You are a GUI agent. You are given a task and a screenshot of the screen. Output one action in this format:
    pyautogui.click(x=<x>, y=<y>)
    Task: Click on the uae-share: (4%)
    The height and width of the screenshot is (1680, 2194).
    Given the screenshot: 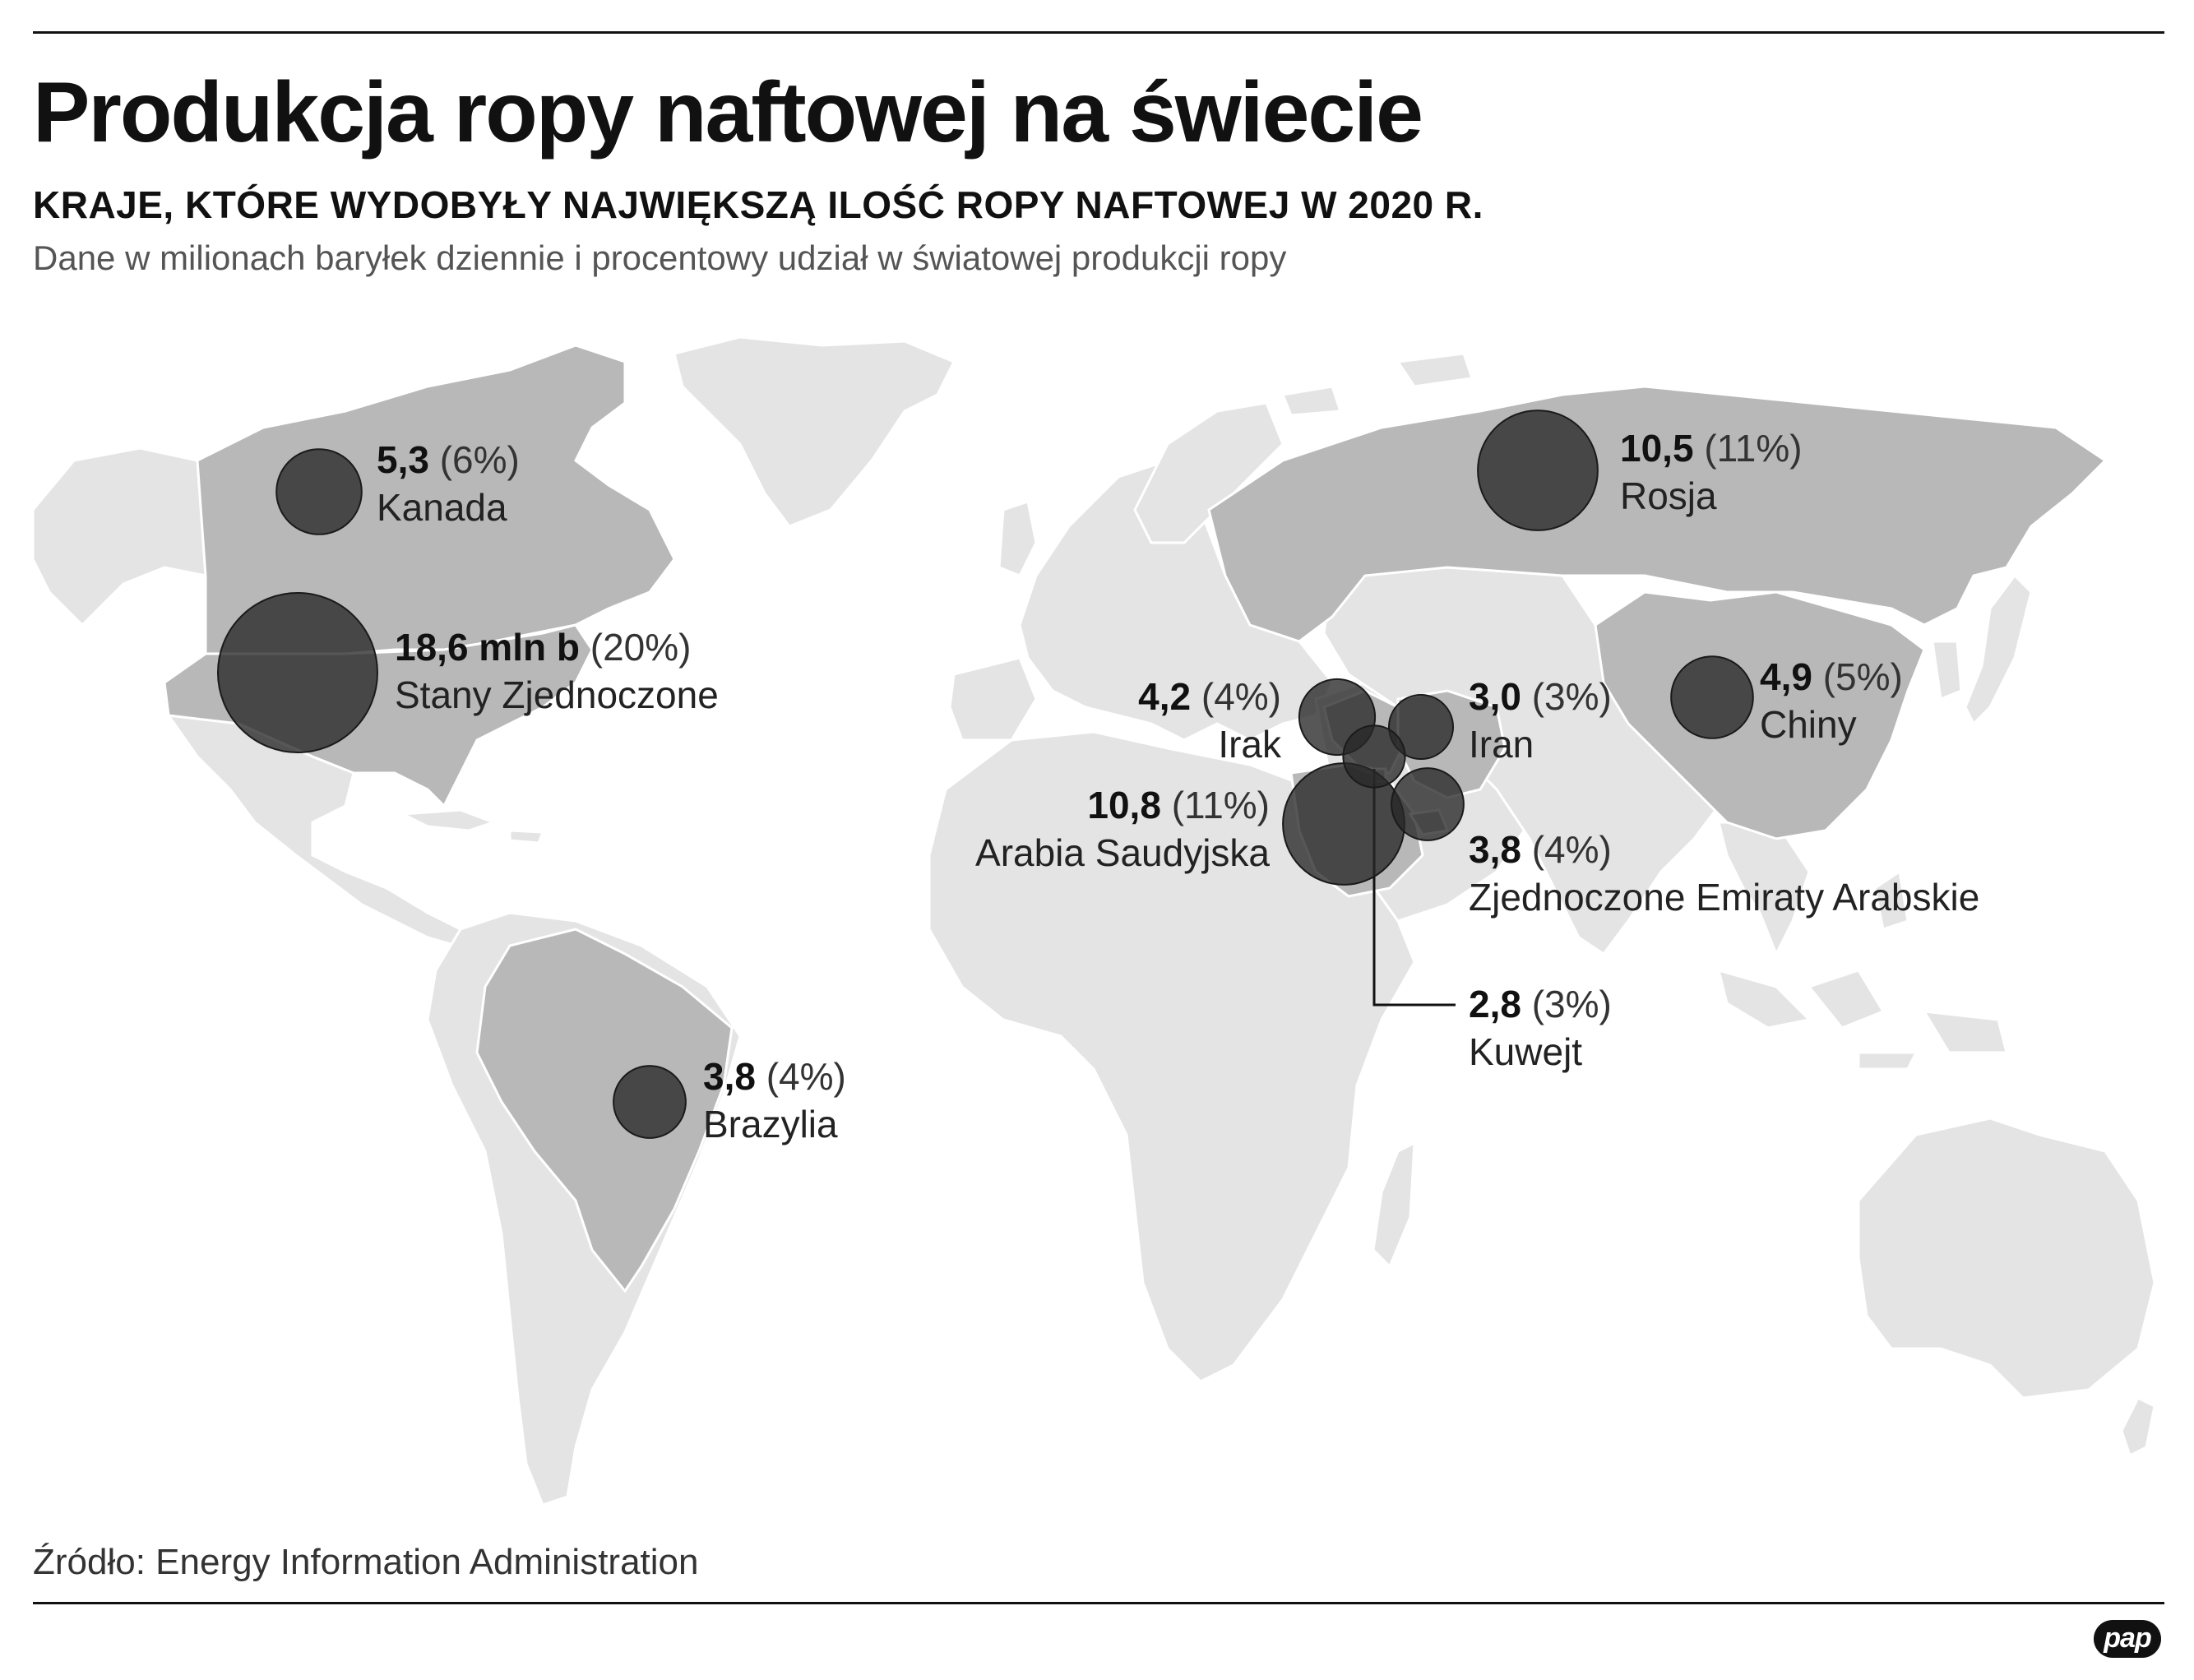 What is the action you would take?
    pyautogui.click(x=1572, y=849)
    